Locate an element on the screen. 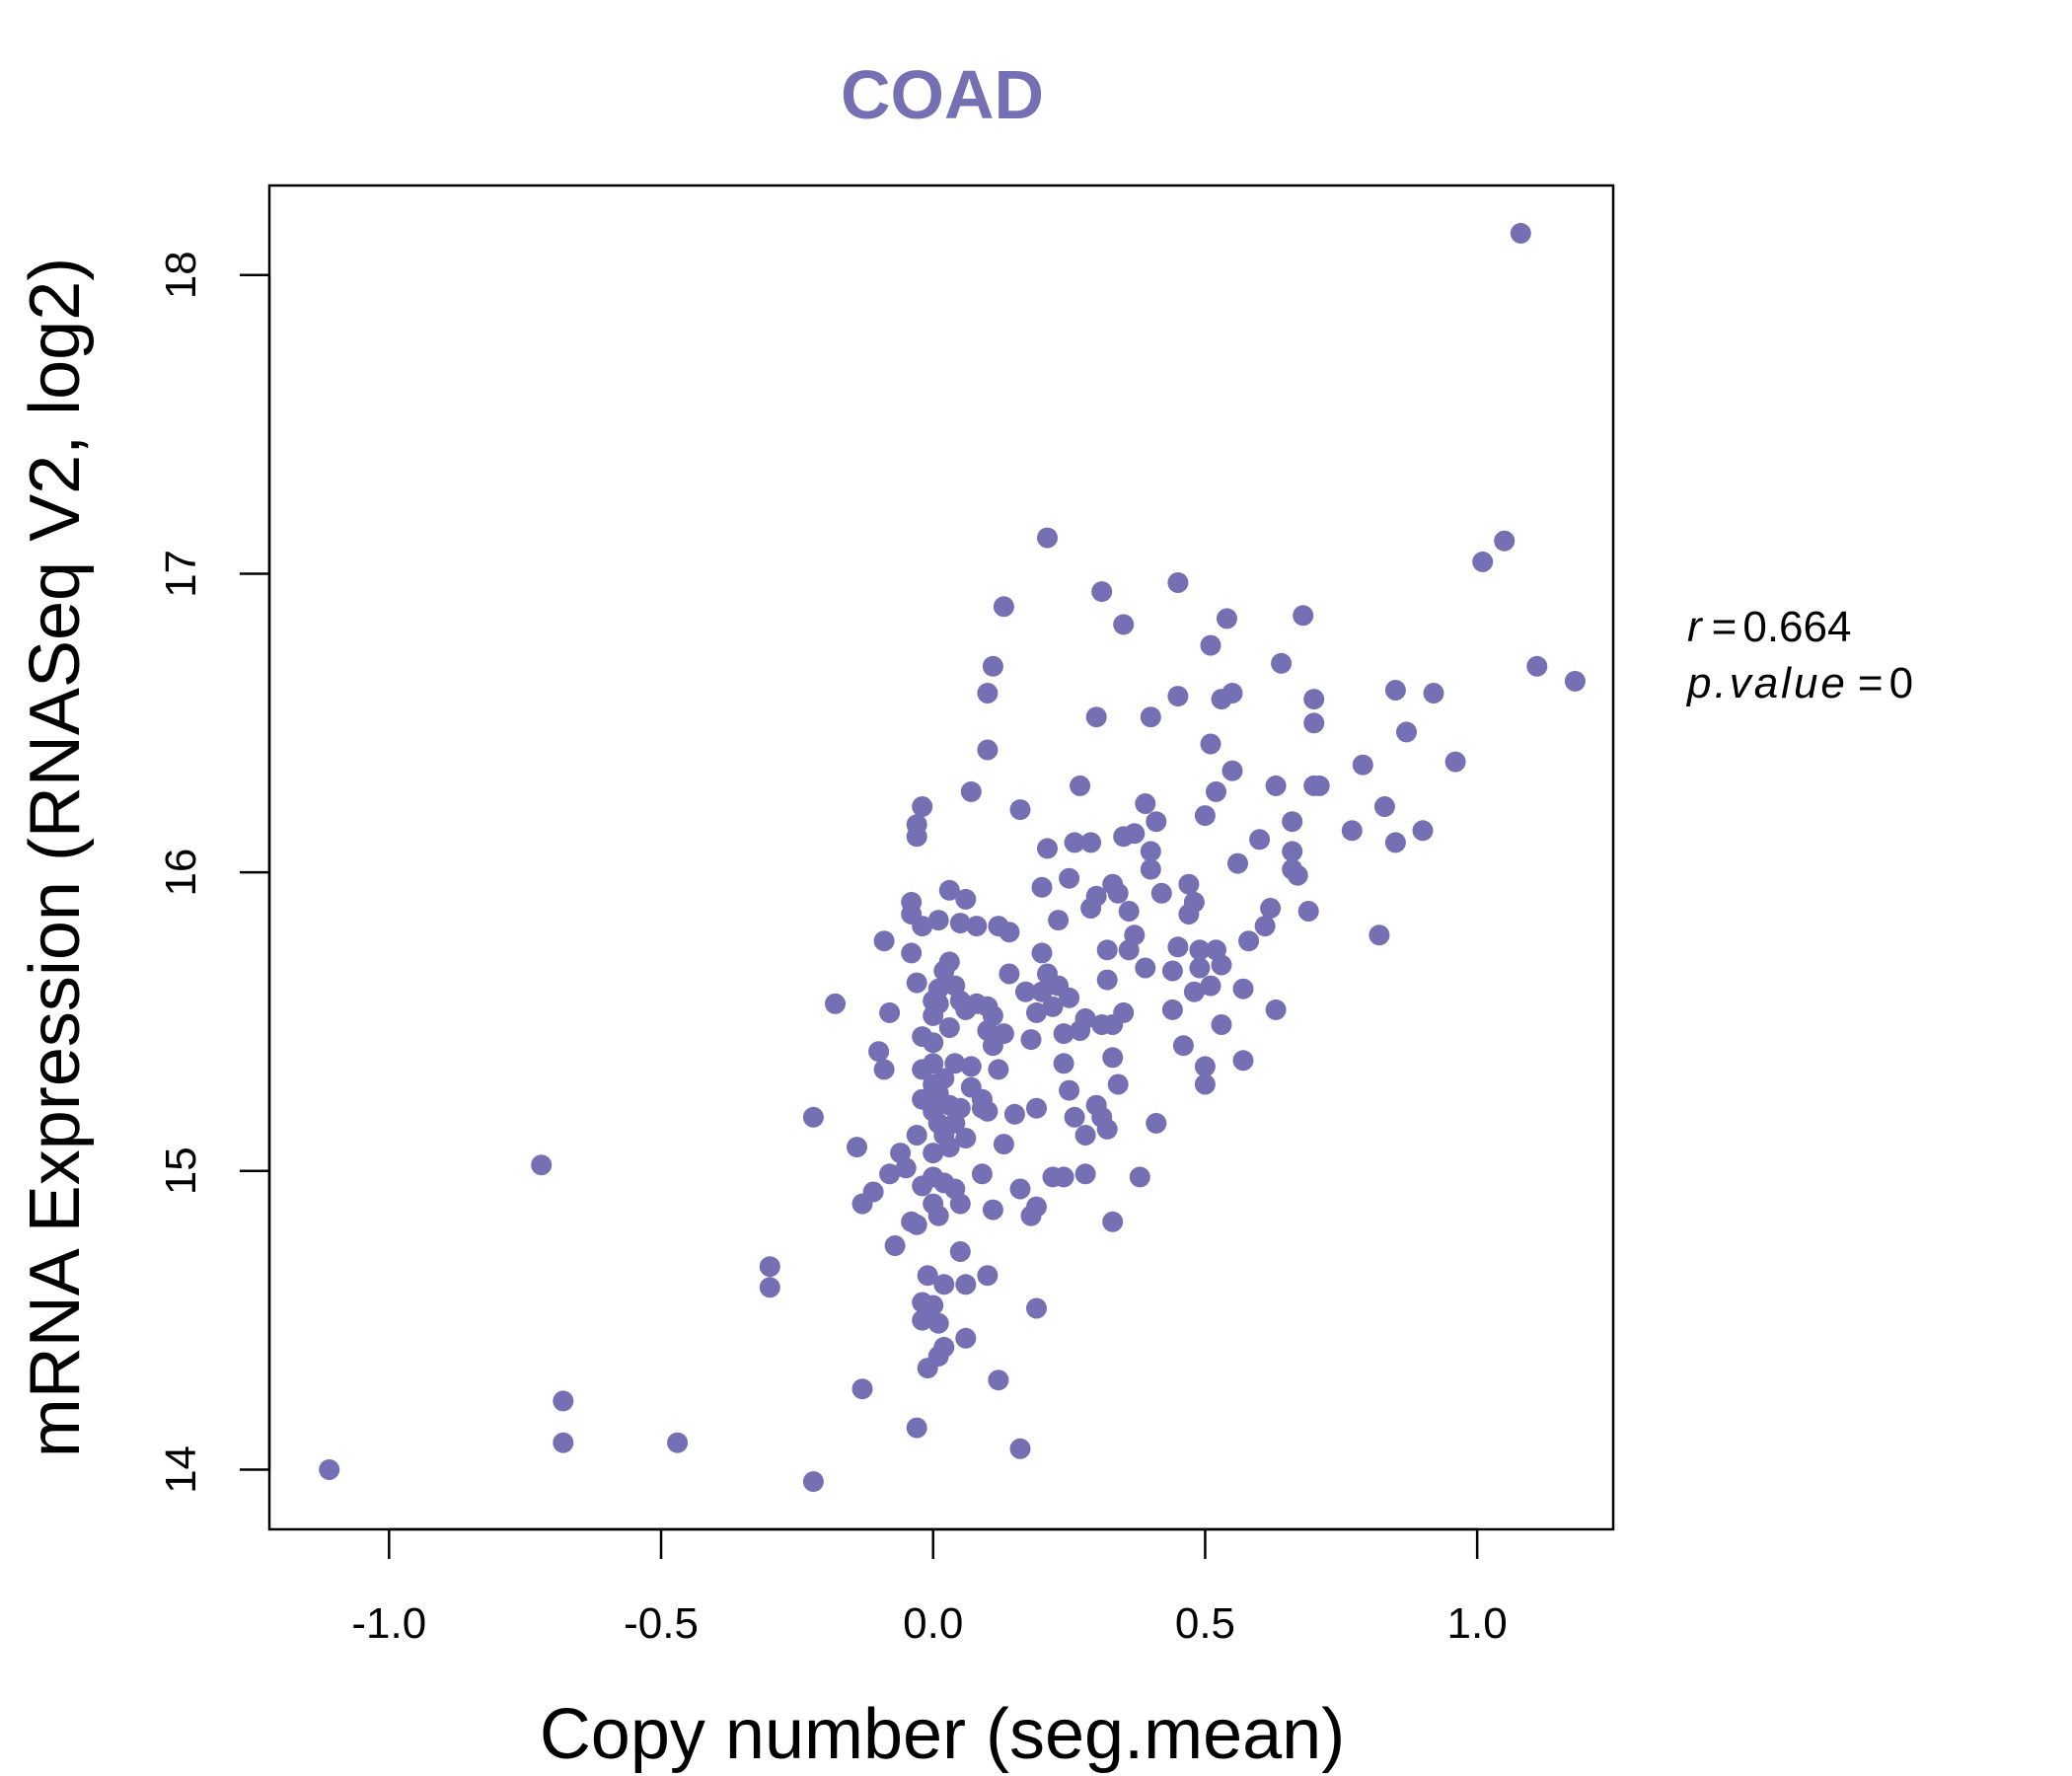 The height and width of the screenshot is (1776, 2072). r-equals: = is located at coordinates (1725, 627).